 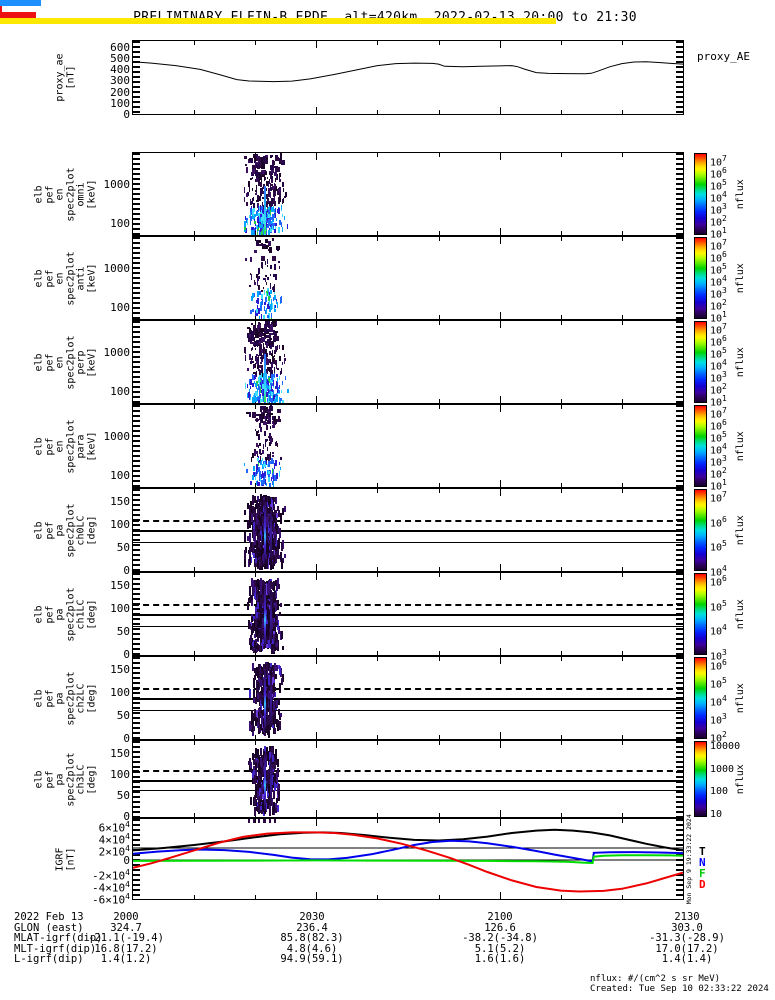 What do you see at coordinates (120, 585) in the screenshot?
I see `pa-ytick-label: 150` at bounding box center [120, 585].